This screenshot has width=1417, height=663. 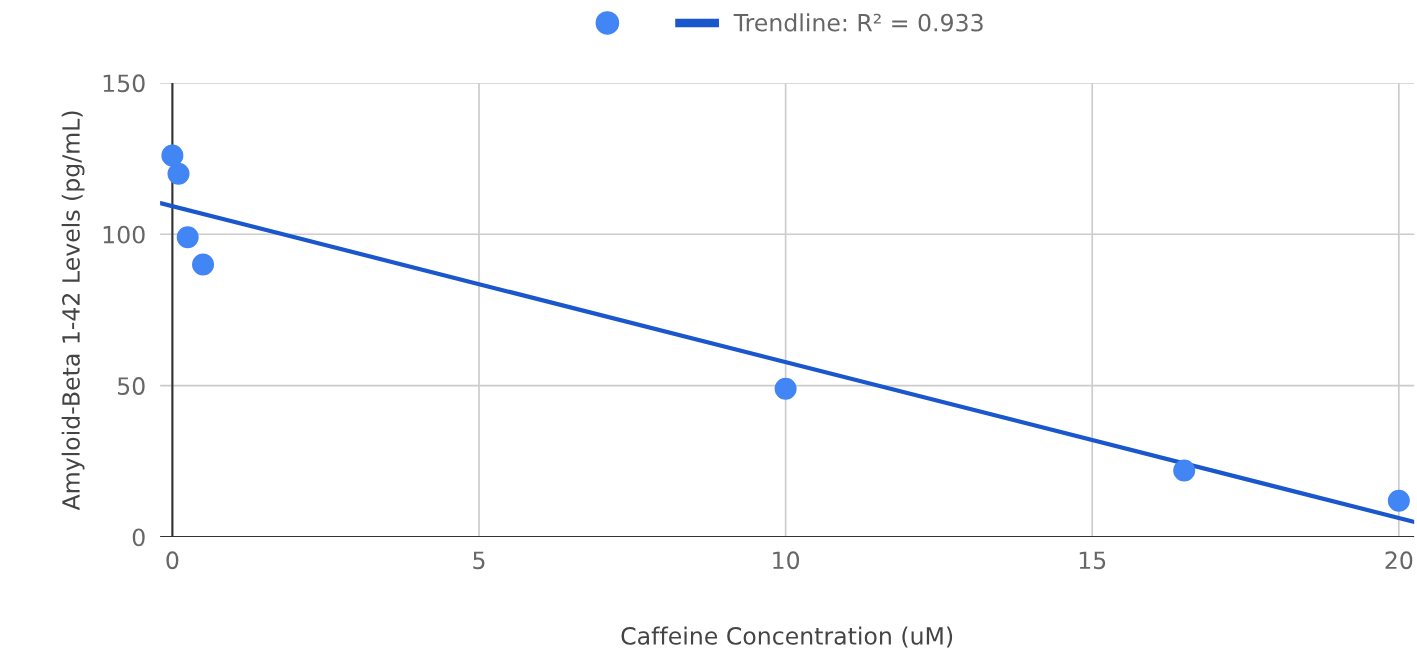 What do you see at coordinates (786, 560) in the screenshot?
I see `x-tick-label: 10` at bounding box center [786, 560].